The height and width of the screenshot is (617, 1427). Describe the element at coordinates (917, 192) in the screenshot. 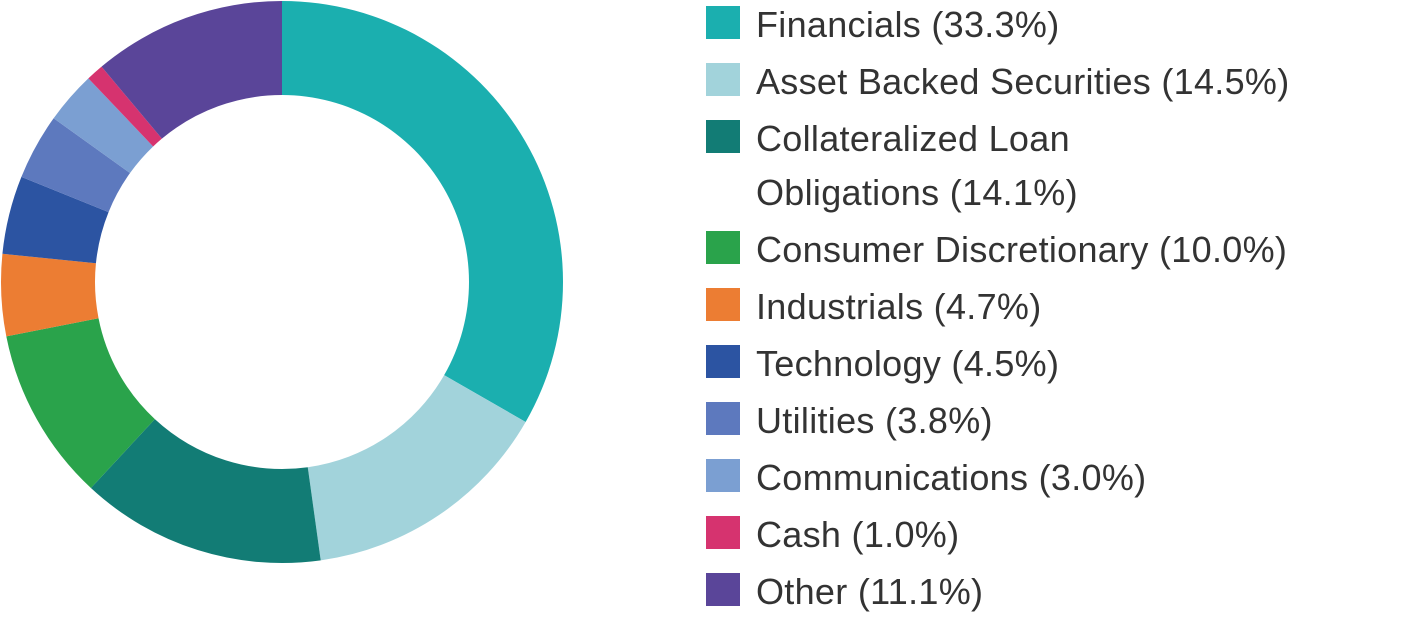

I see `legend-label: Obligations (14.1%)` at that location.